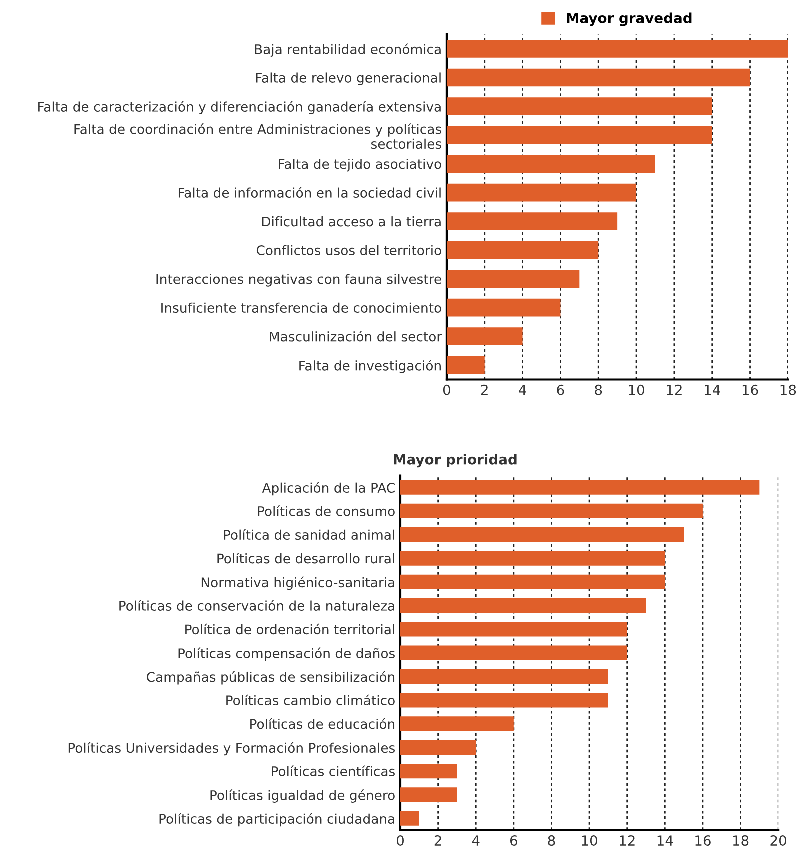 This screenshot has width=801, height=865. I want to click on x-tick-label: 20, so click(778, 841).